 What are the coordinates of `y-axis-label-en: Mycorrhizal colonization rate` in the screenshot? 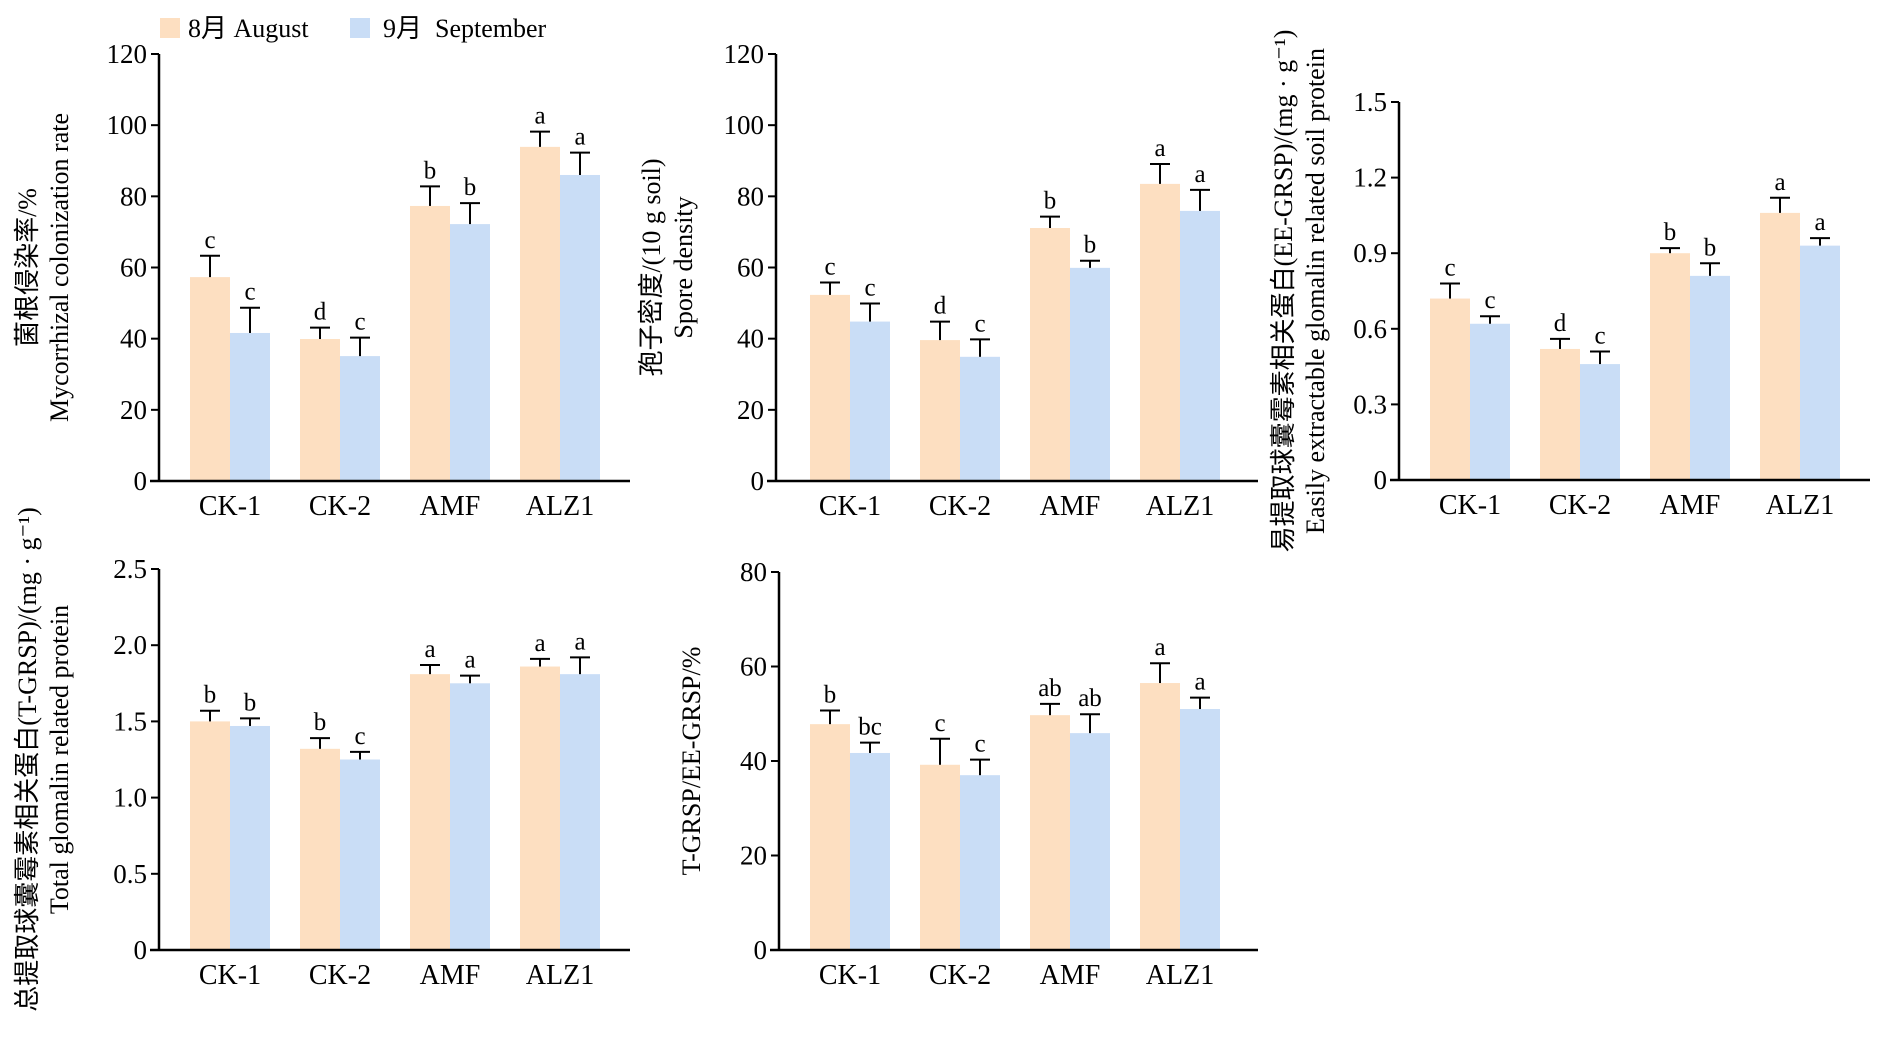 It's located at (59, 267).